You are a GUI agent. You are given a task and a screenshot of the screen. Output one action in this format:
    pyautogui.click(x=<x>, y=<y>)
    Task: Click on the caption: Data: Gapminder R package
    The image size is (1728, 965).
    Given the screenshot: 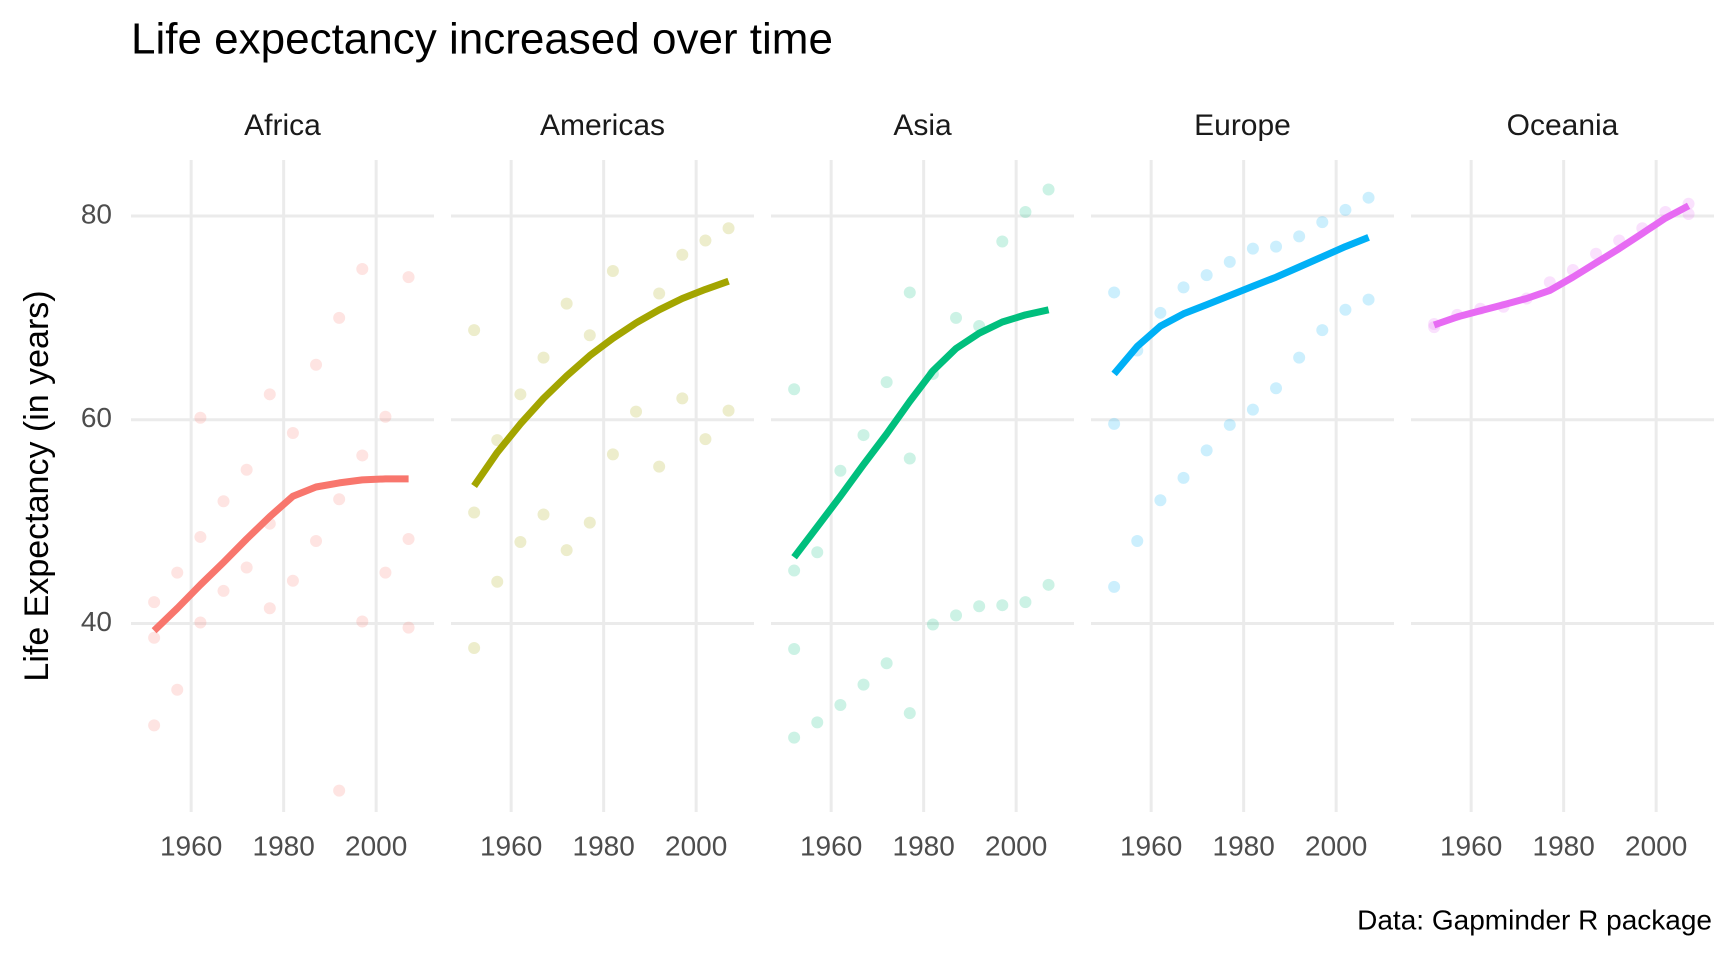 What is the action you would take?
    pyautogui.click(x=1534, y=919)
    